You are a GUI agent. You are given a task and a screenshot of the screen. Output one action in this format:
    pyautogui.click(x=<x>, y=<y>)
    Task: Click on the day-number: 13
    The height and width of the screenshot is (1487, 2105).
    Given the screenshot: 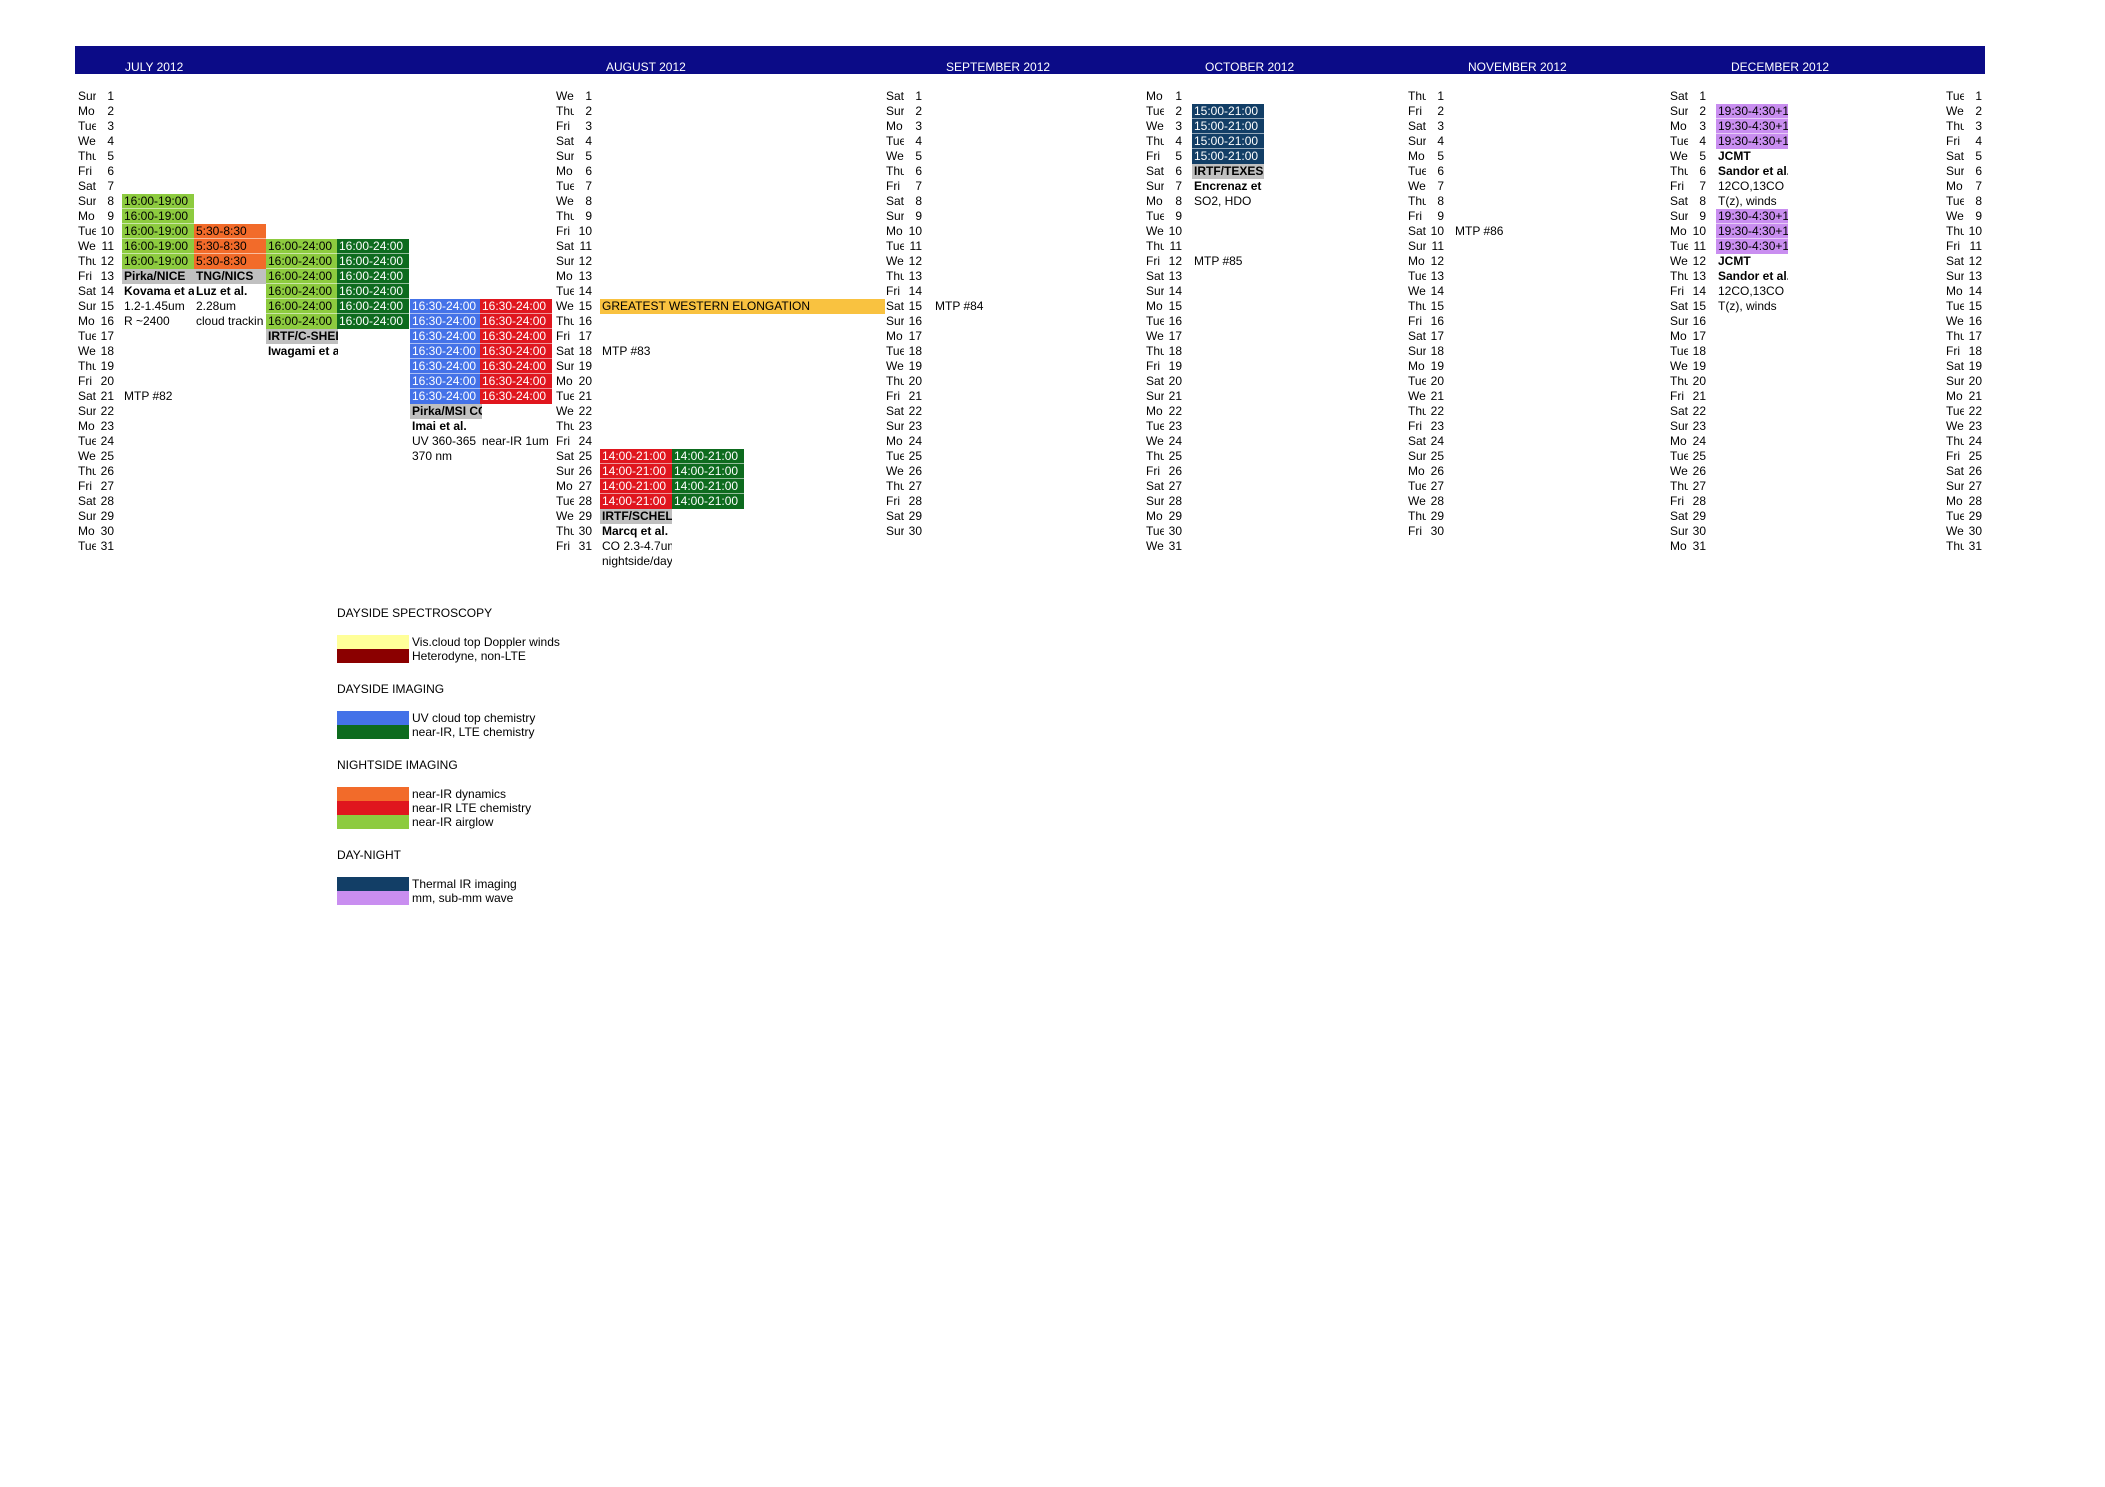 What is the action you would take?
    pyautogui.click(x=915, y=276)
    